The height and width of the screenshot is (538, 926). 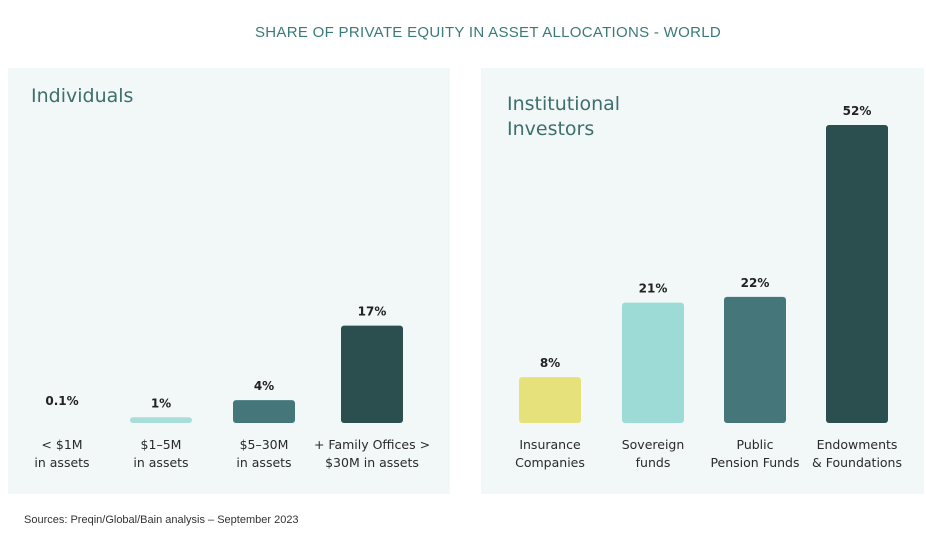 What do you see at coordinates (653, 289) in the screenshot?
I see `data-label: 21%` at bounding box center [653, 289].